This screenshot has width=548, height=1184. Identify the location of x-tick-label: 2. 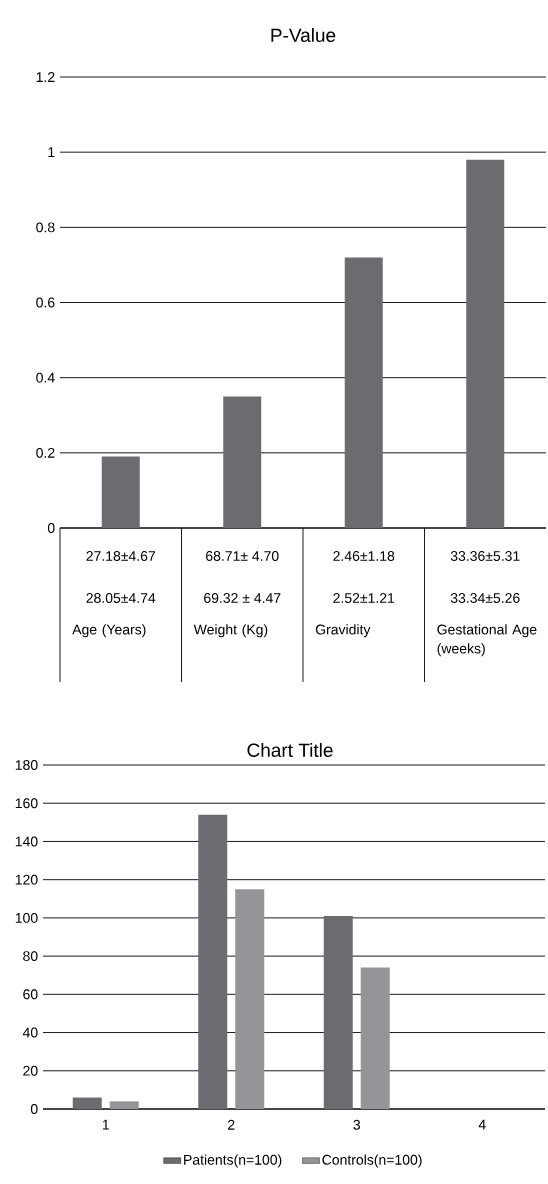
(231, 1124).